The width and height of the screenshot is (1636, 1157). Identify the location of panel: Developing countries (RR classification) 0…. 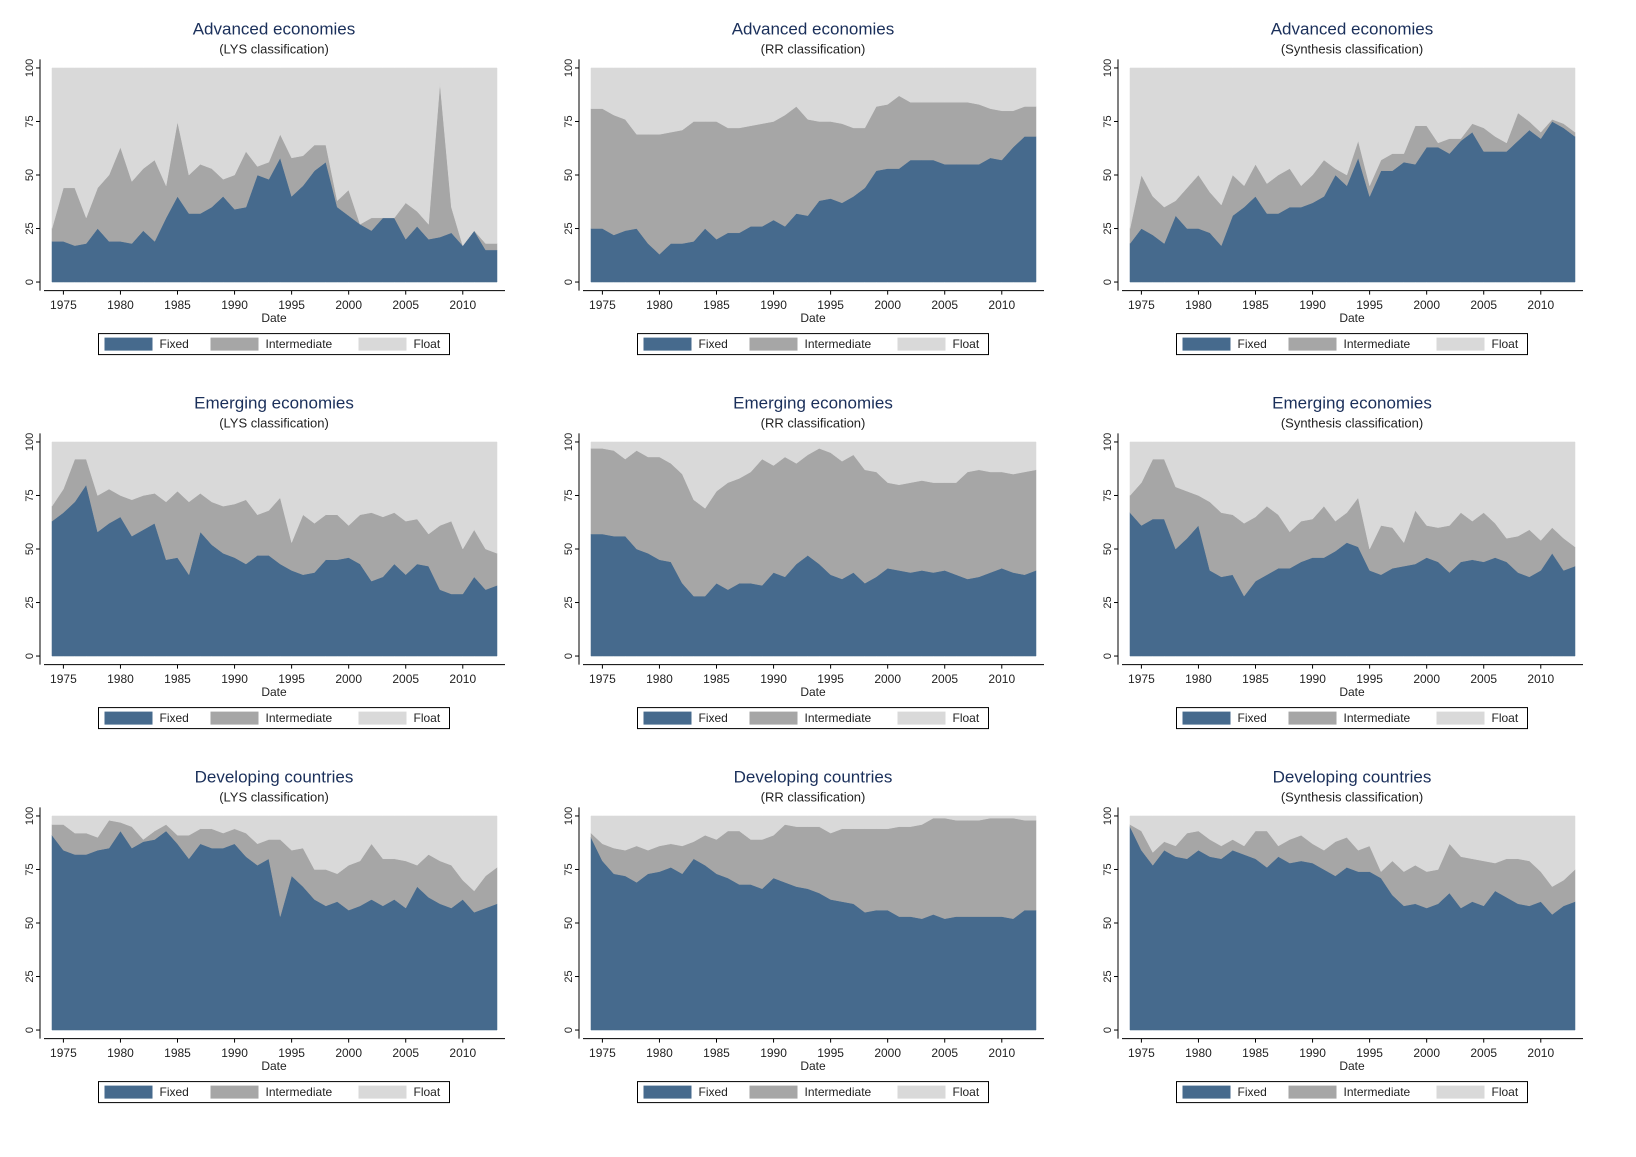
(803, 935).